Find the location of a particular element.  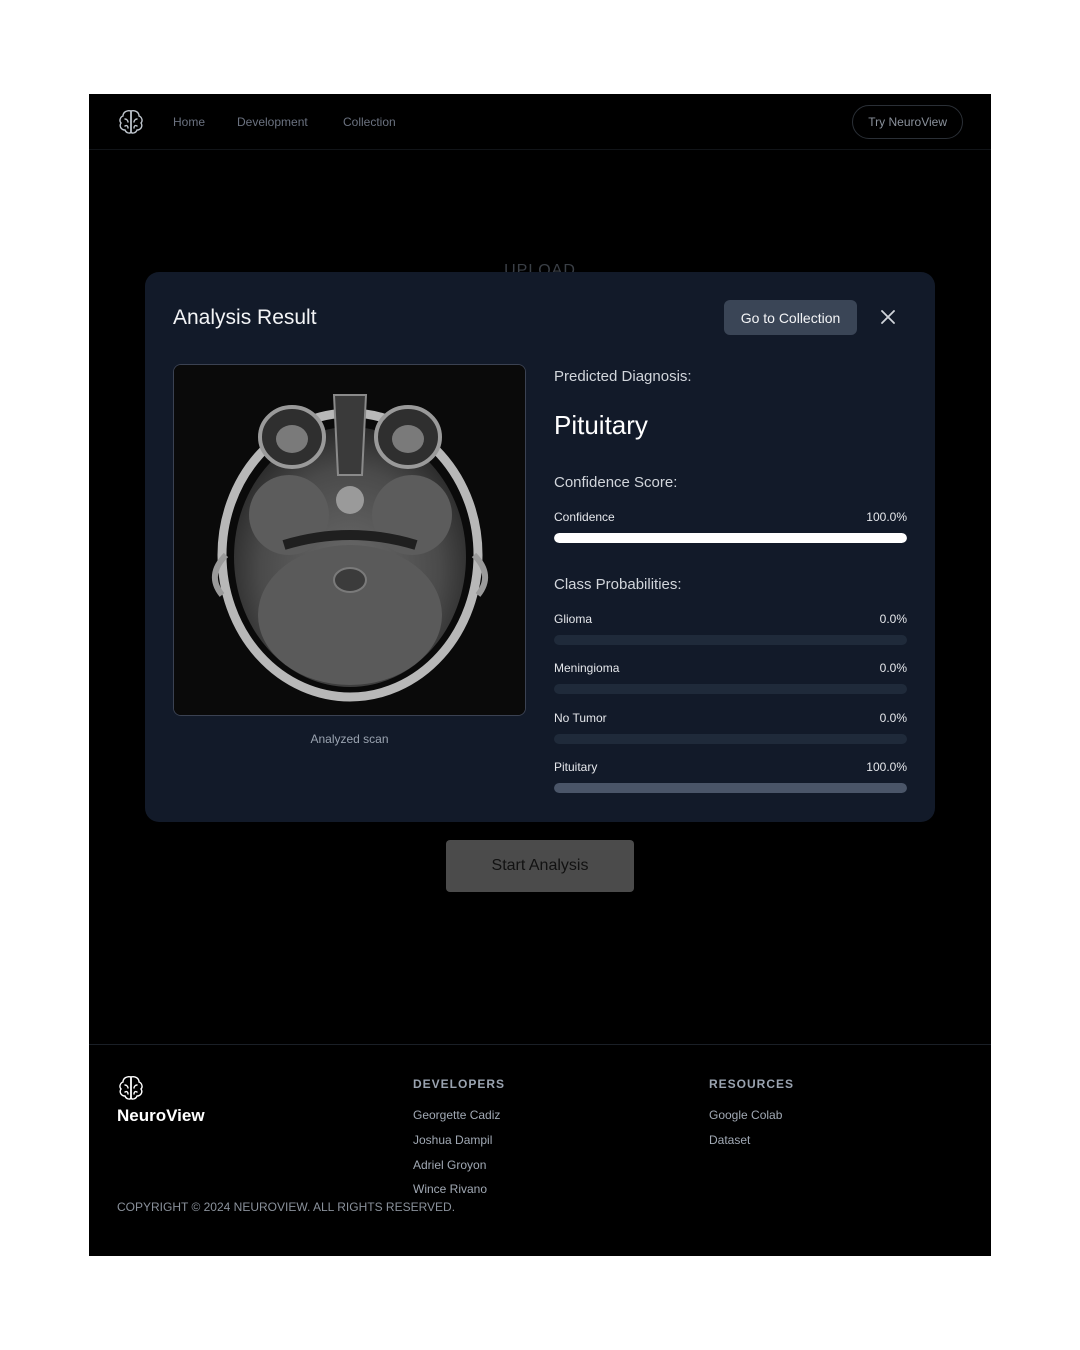

modal-title: Analysis Result is located at coordinates (245, 317).